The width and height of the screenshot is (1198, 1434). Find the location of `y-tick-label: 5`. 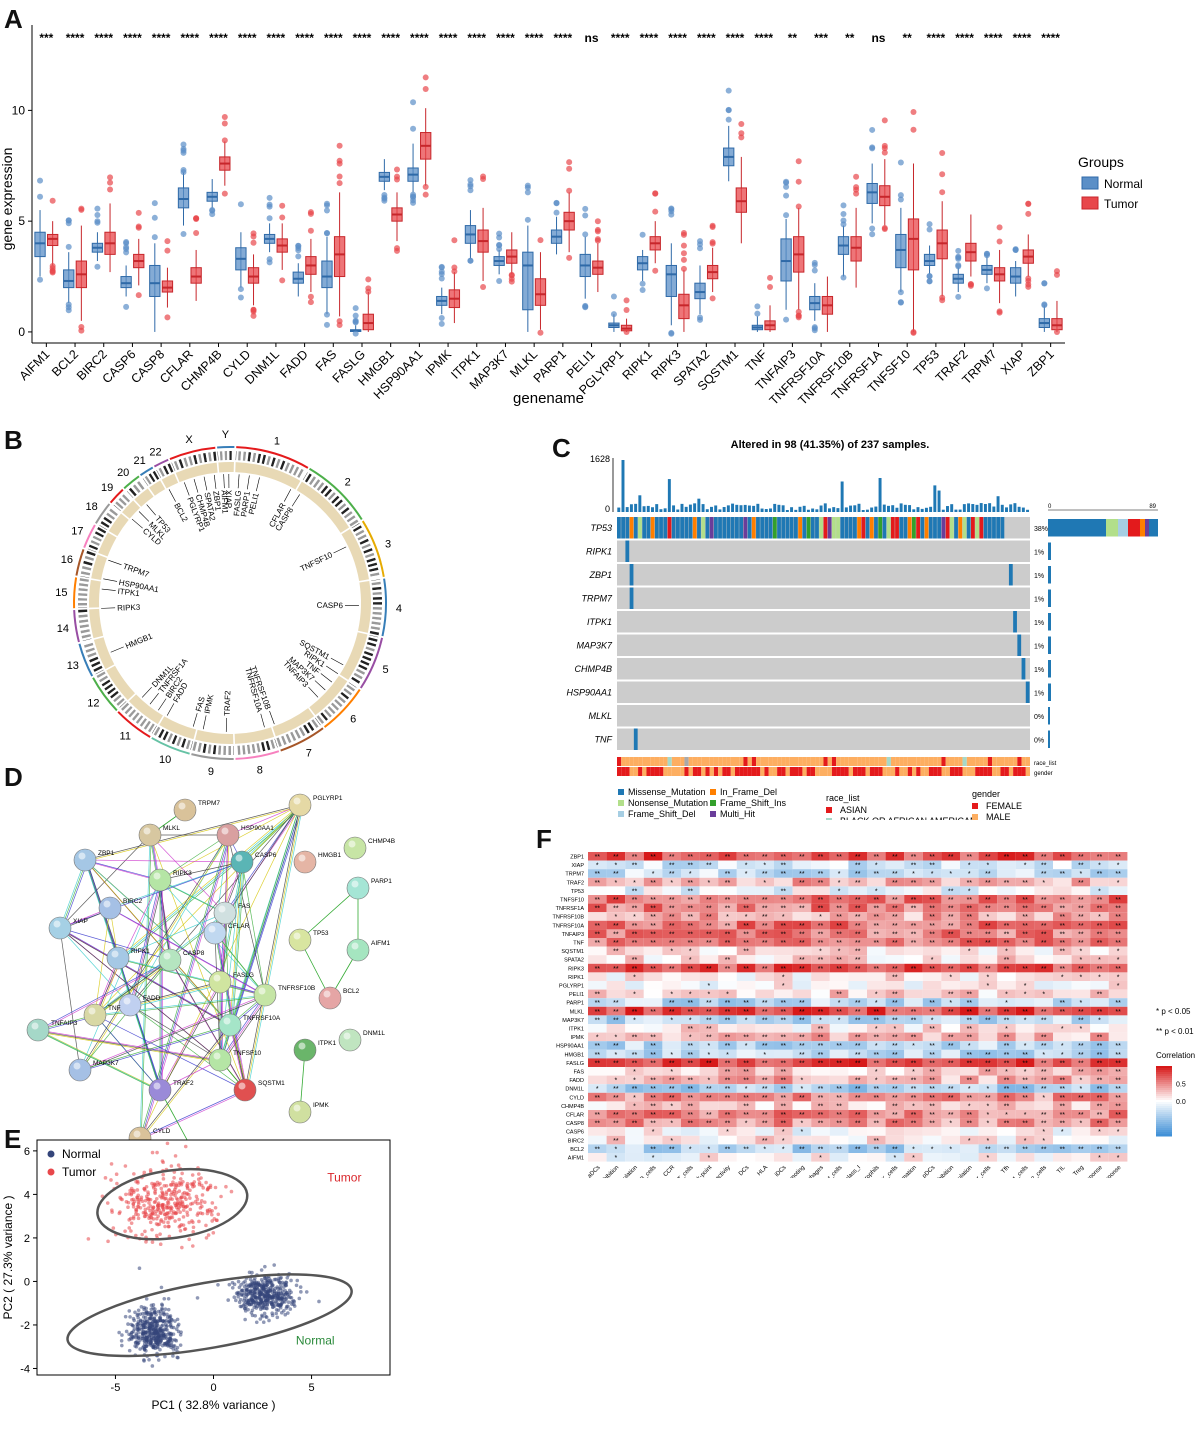

y-tick-label: 5 is located at coordinates (21, 221).